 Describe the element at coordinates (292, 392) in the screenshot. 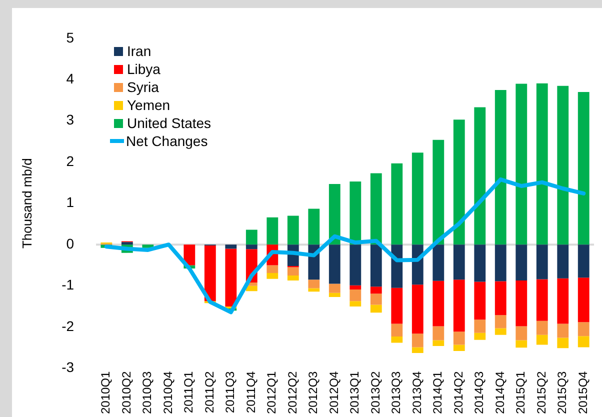

I see `x-tick-label: 2012Q2` at that location.